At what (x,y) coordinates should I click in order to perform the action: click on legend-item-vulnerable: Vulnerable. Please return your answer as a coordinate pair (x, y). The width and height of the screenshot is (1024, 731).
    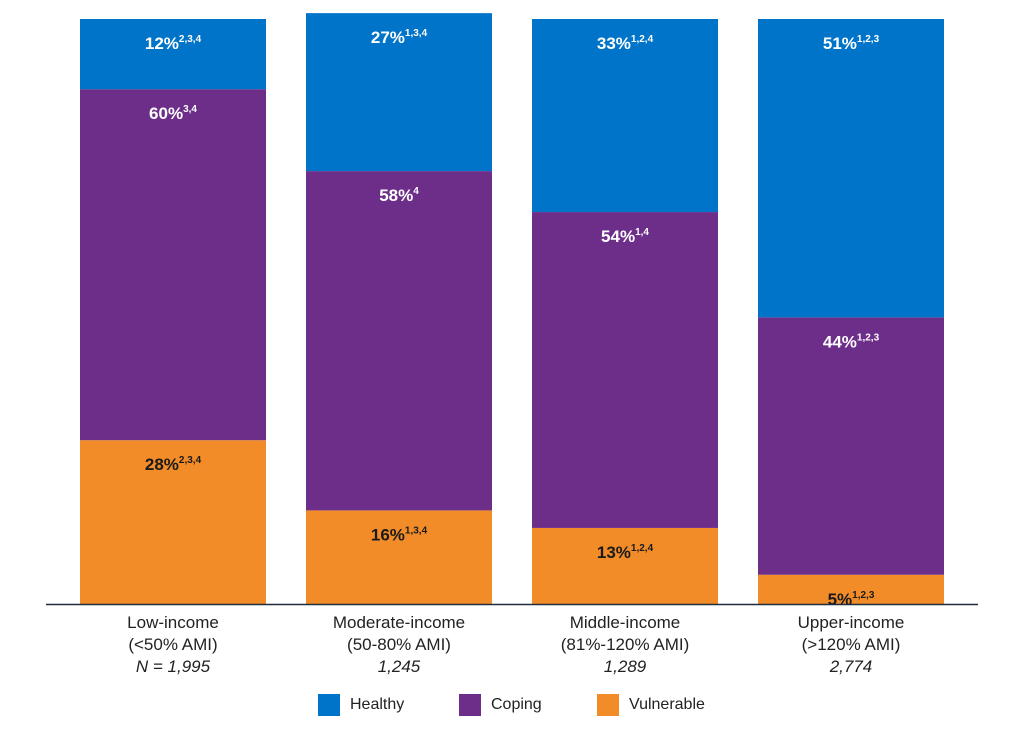
    Looking at the image, I should click on (651, 705).